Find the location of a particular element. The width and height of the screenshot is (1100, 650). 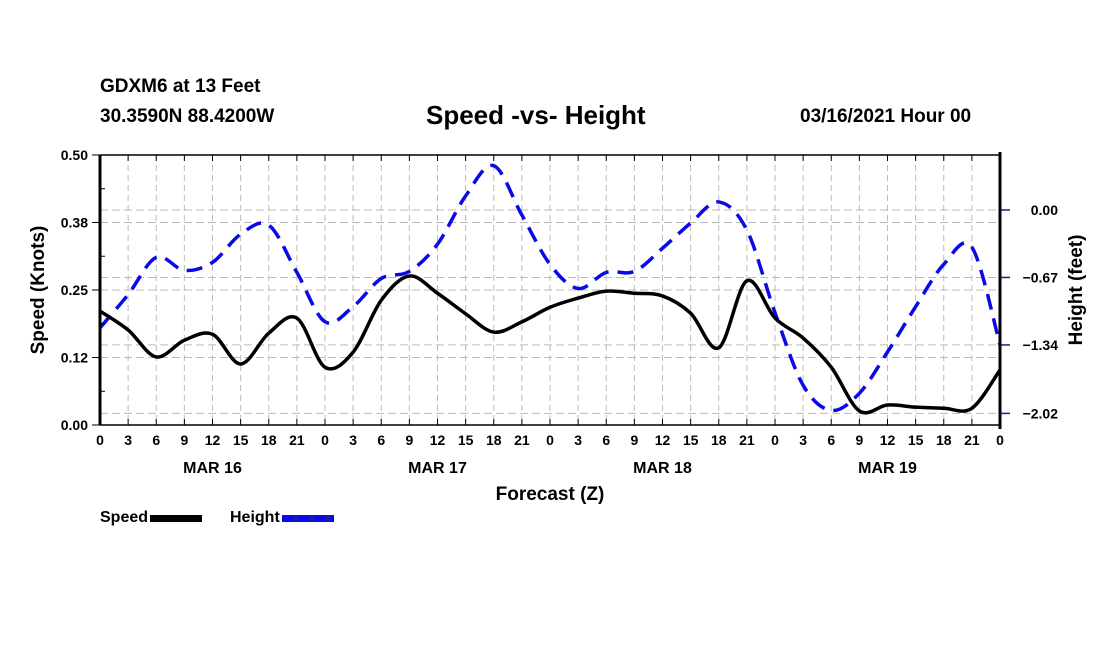

y-axis-title: Speed (Knots) is located at coordinates (38, 290).